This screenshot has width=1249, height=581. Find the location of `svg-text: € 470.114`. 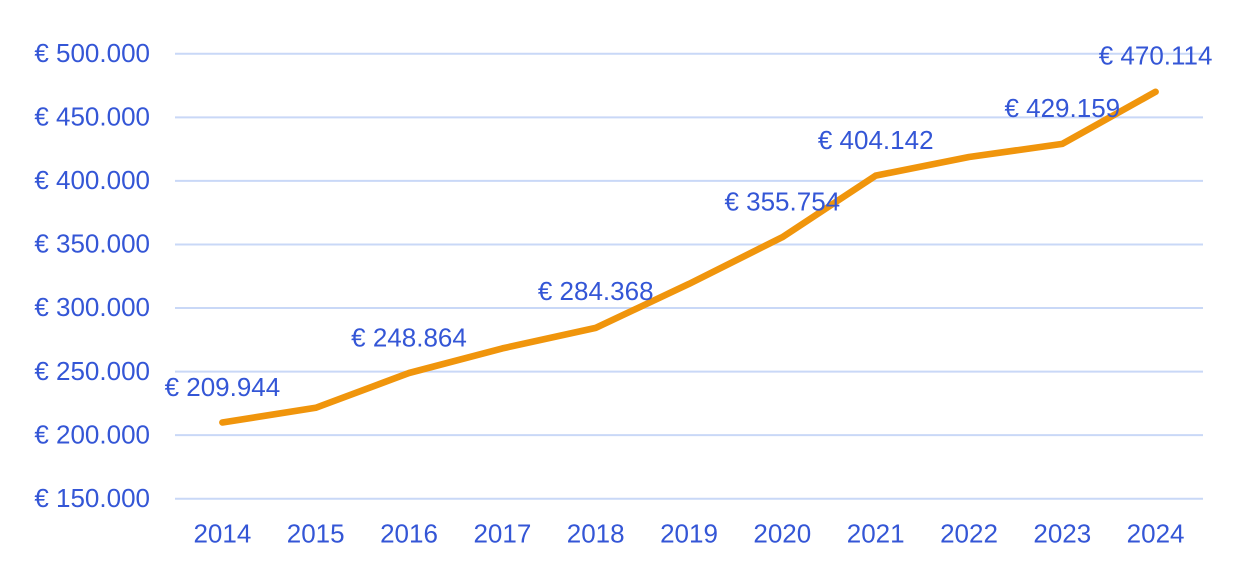

svg-text: € 470.114 is located at coordinates (1156, 55).